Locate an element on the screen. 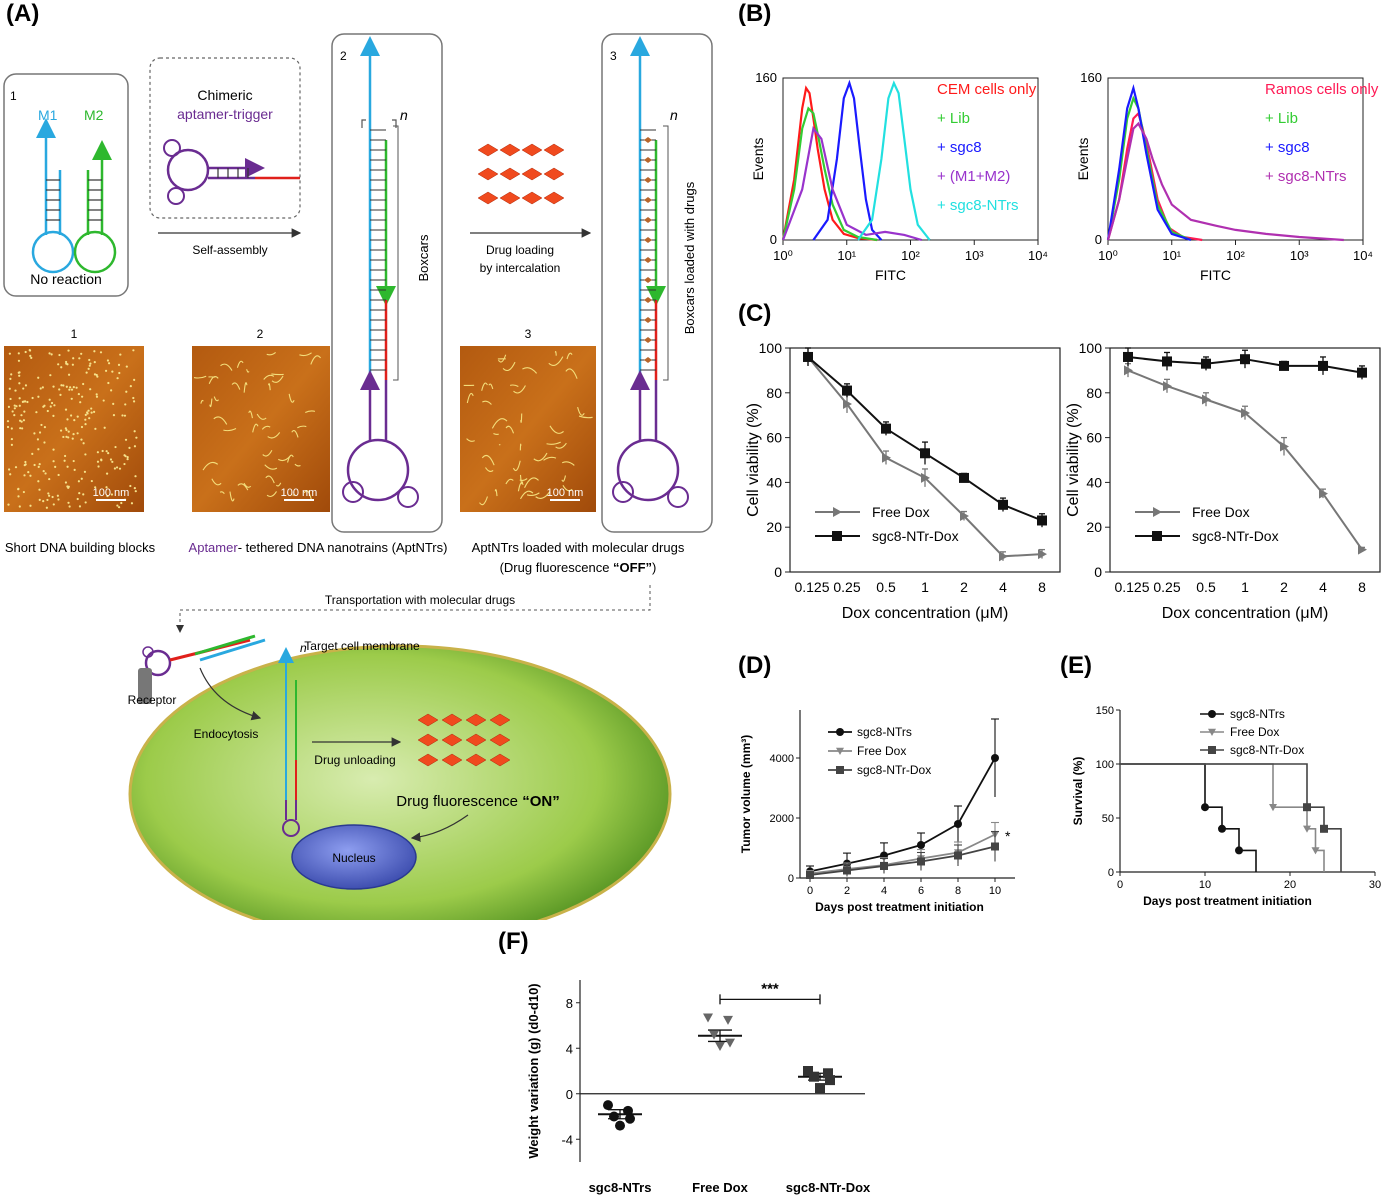 Image resolution: width=1400 pixels, height=1198 pixels. y-tick-label: 0 is located at coordinates (1111, 873).